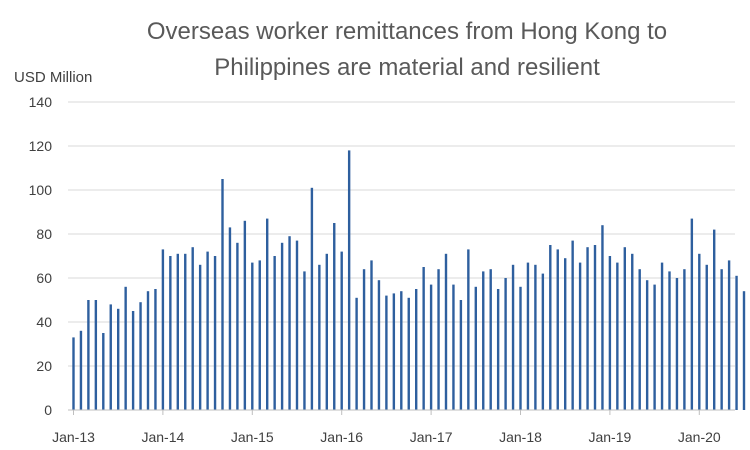 This screenshot has width=750, height=450. I want to click on x-axis-ticks, so click(386, 412).